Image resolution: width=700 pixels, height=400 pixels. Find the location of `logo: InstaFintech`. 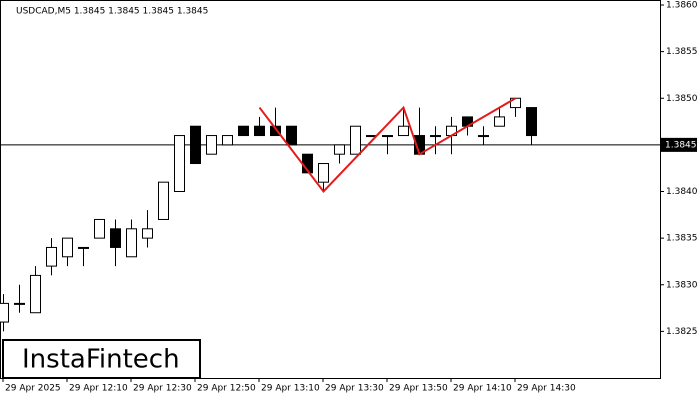

logo: InstaFintech is located at coordinates (101, 360).